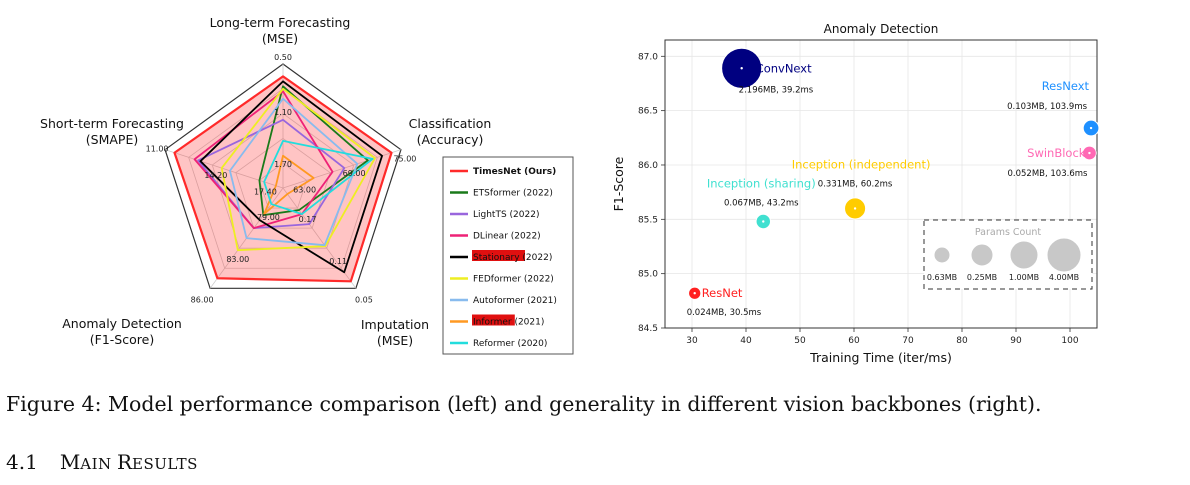  Describe the element at coordinates (618, 183) in the screenshot. I see `y-axis-label: F1-Score` at that location.